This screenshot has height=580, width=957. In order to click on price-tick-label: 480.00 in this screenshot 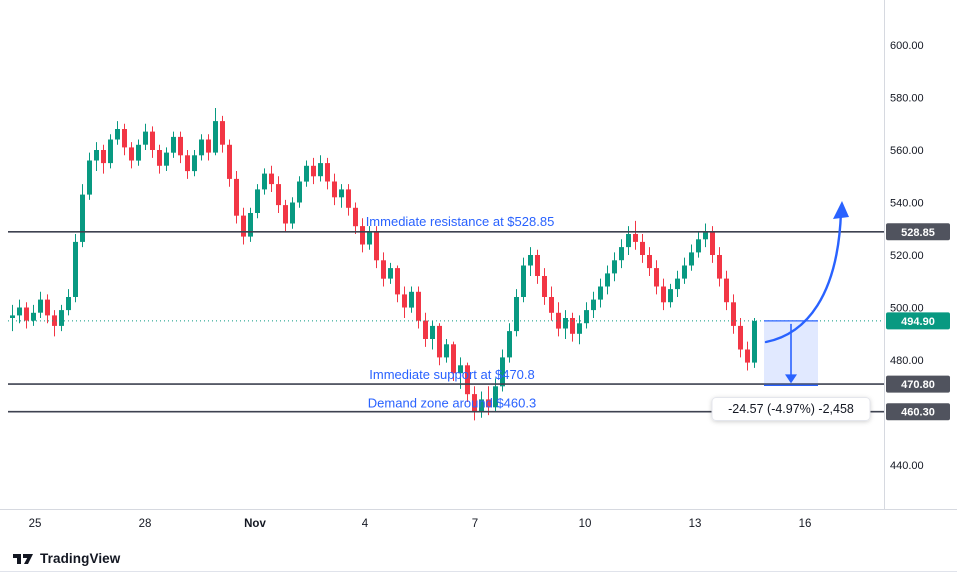, I will do `click(907, 361)`.